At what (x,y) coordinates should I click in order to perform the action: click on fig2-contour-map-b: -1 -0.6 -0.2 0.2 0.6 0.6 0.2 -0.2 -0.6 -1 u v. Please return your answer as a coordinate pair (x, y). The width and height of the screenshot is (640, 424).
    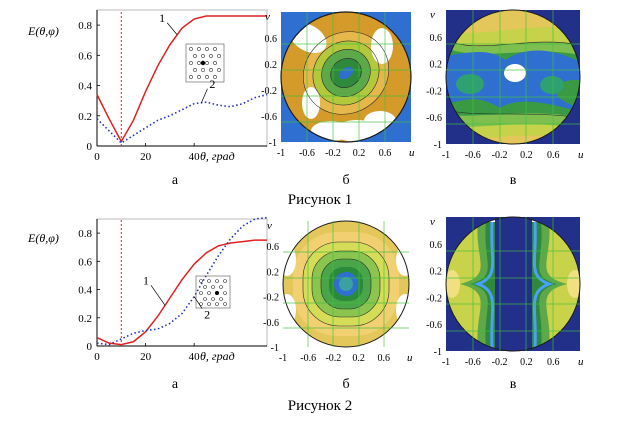
    Looking at the image, I should click on (338, 292).